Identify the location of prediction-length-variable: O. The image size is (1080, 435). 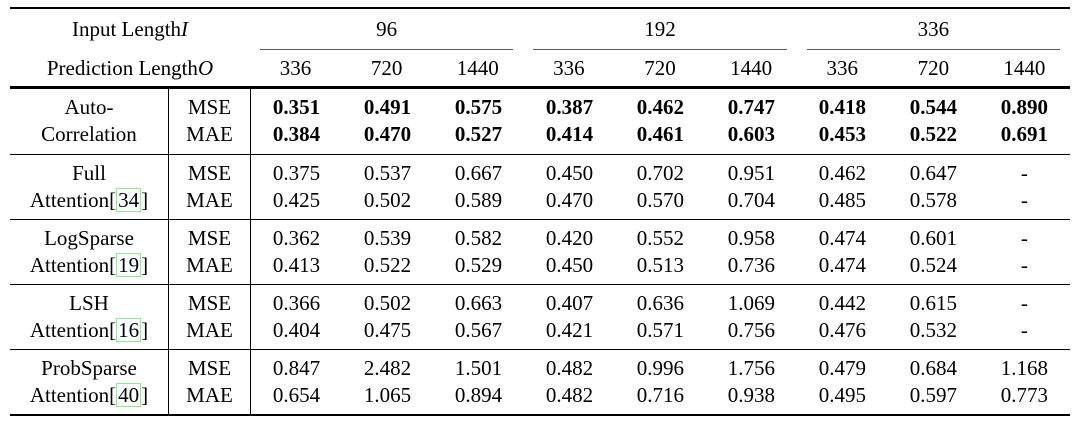
(205, 67).